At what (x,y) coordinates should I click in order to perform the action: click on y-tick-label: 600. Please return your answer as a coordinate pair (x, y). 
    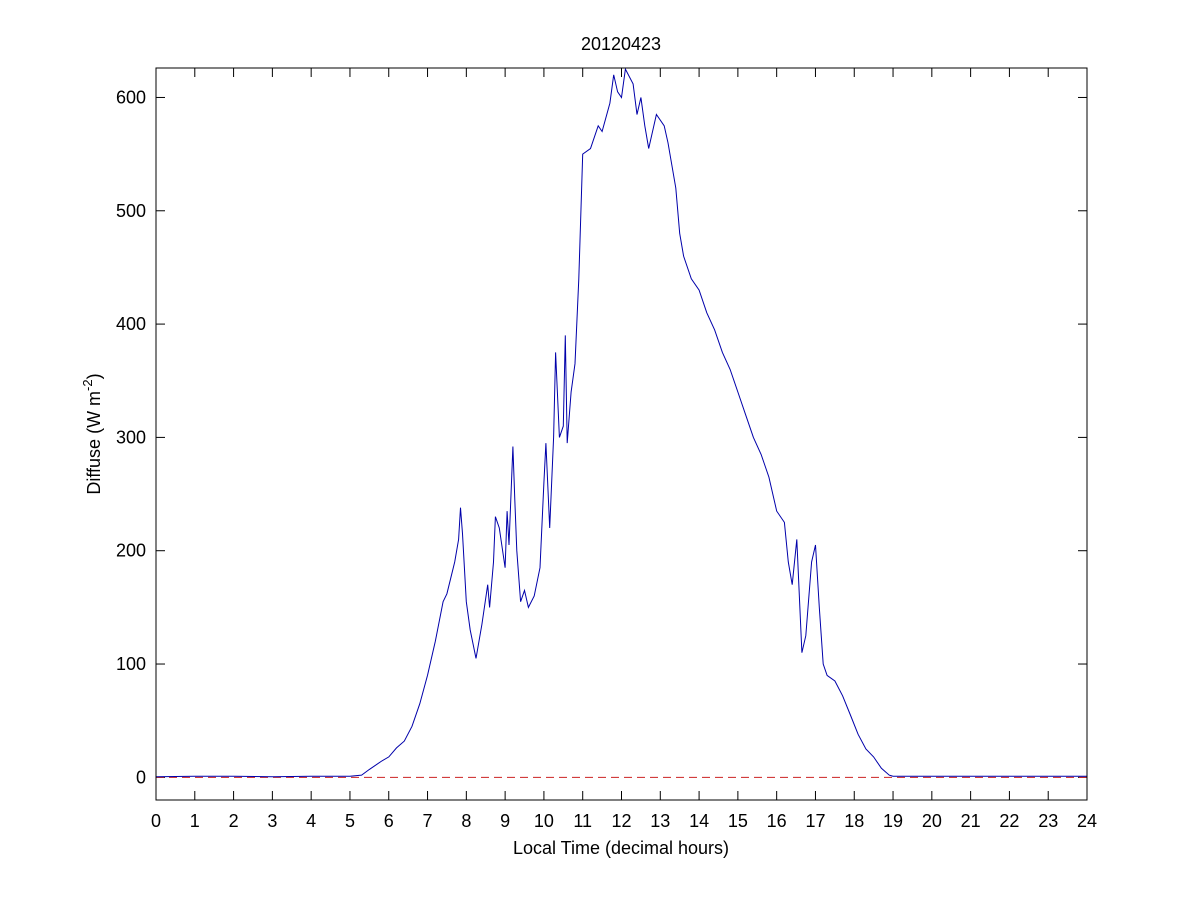
    Looking at the image, I should click on (131, 97).